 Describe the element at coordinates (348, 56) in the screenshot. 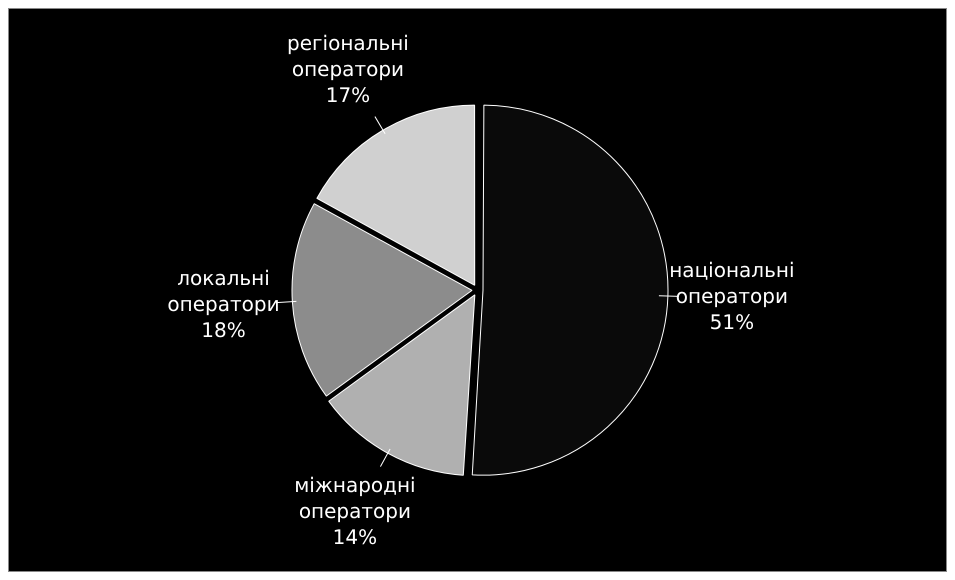

I see `slice-label: регіональні оператори` at that location.